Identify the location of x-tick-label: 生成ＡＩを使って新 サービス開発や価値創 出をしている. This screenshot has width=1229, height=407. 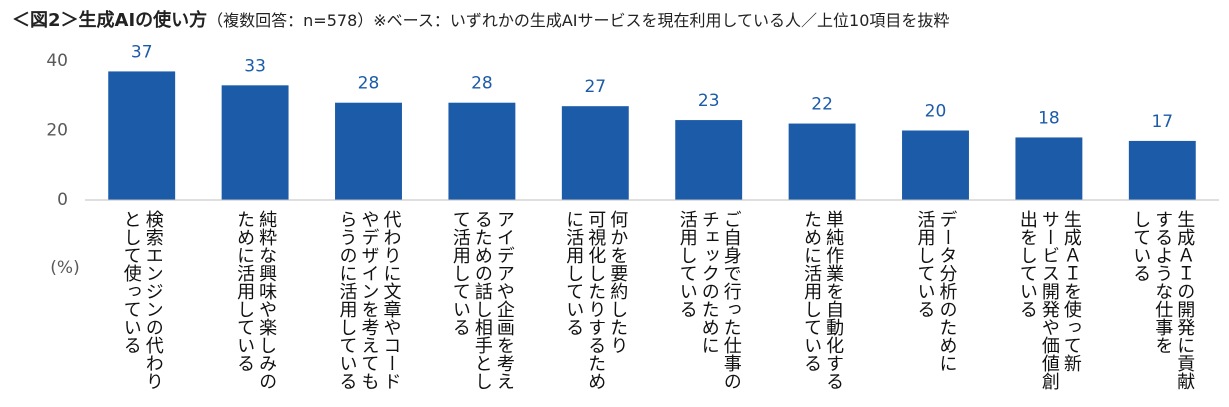
(1049, 300).